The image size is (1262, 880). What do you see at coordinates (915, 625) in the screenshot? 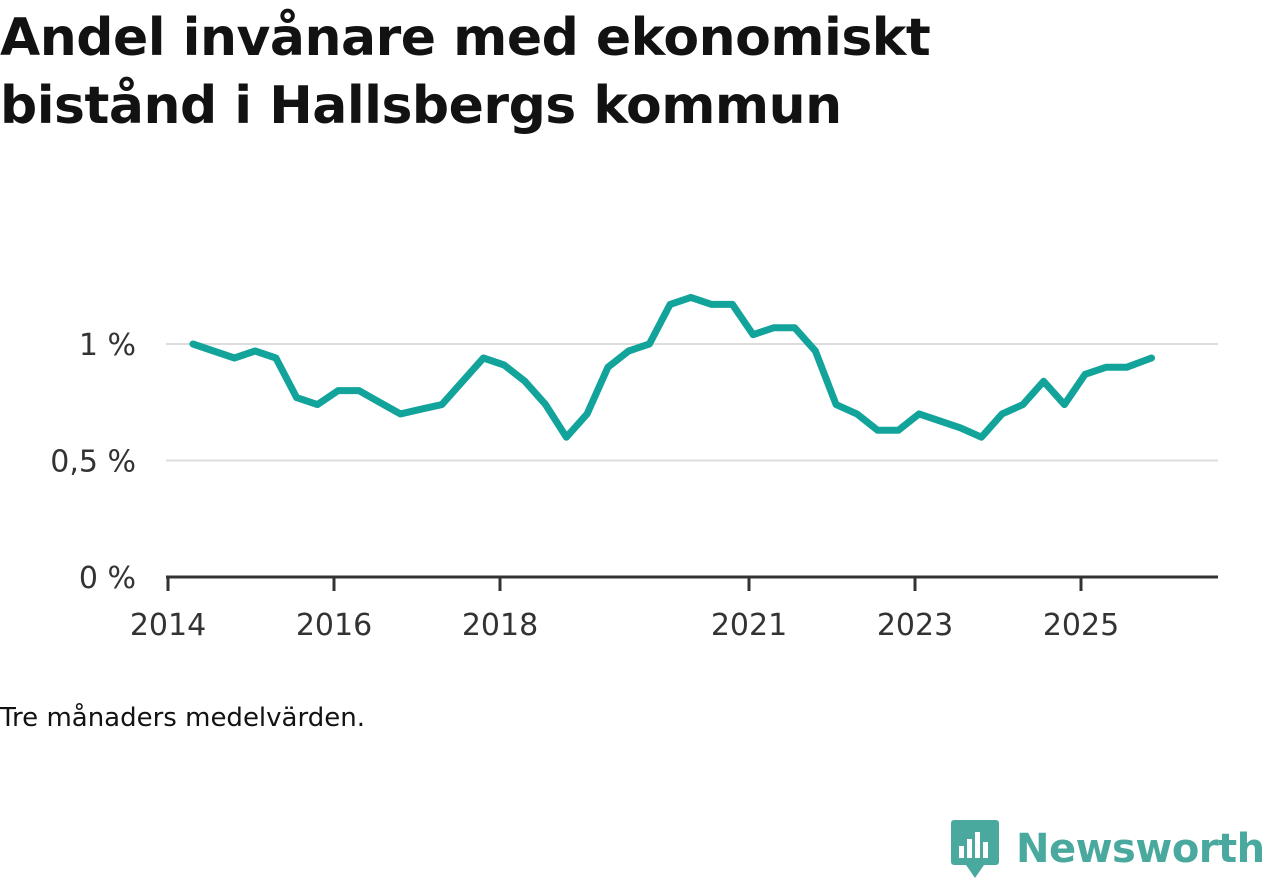
I see `x-tick-label: 2023` at bounding box center [915, 625].